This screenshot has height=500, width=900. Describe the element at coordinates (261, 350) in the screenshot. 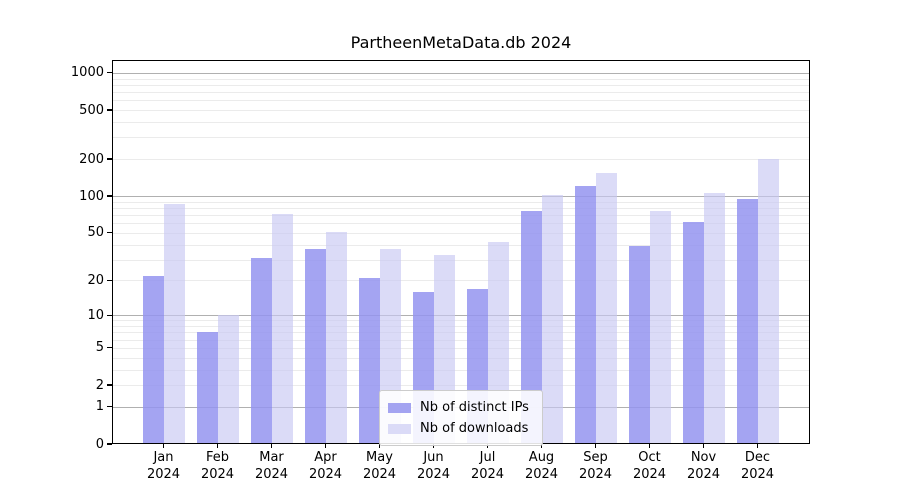

I see `bar-distinct-ips-mar` at that location.